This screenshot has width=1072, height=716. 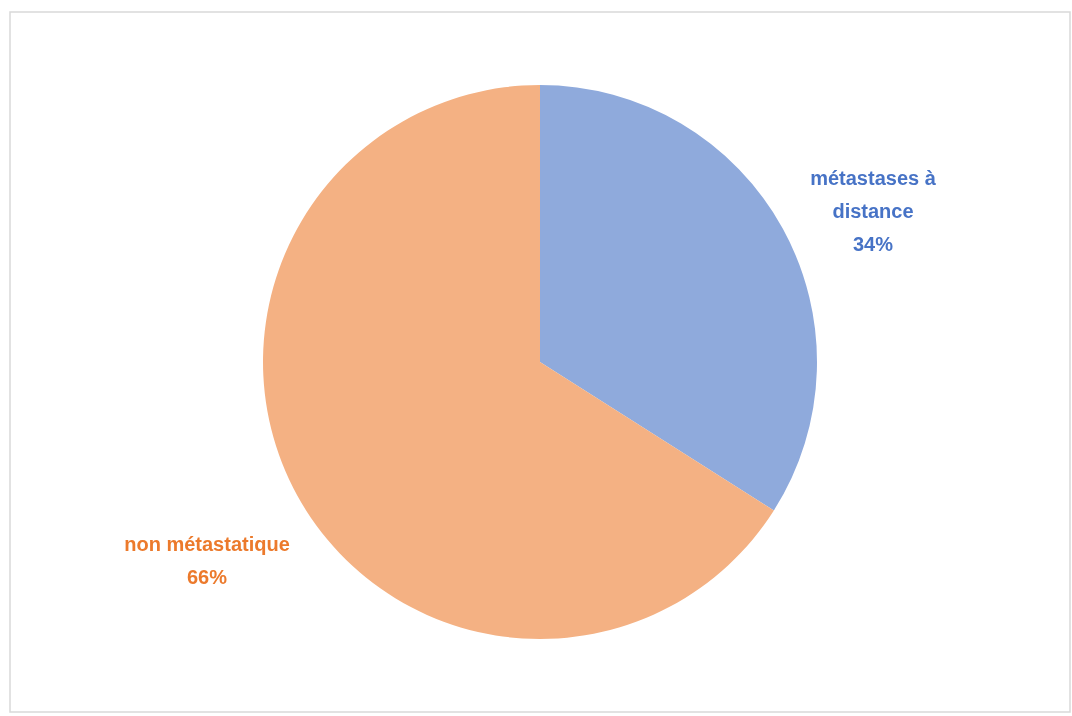 What do you see at coordinates (207, 577) in the screenshot?
I see `data-label: 66%` at bounding box center [207, 577].